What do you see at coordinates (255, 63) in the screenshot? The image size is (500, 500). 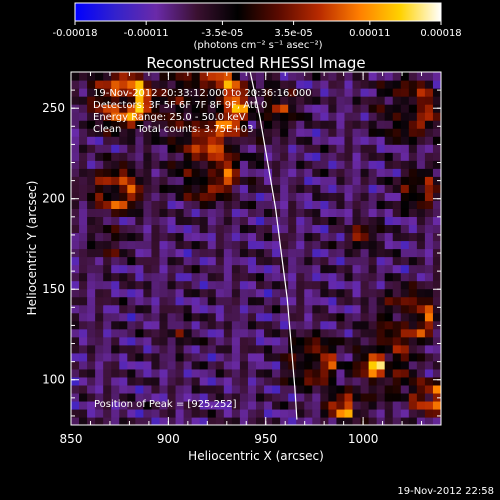 I see `chart-title: Reconstructed RHESSI Image` at bounding box center [255, 63].